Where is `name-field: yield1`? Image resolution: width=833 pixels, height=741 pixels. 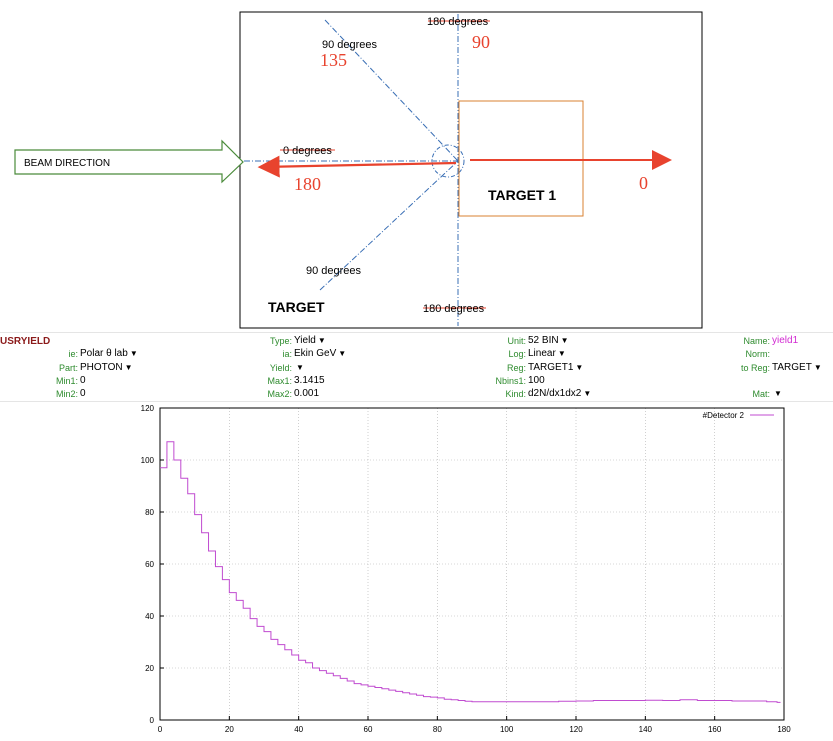 name-field: yield1 is located at coordinates (785, 340).